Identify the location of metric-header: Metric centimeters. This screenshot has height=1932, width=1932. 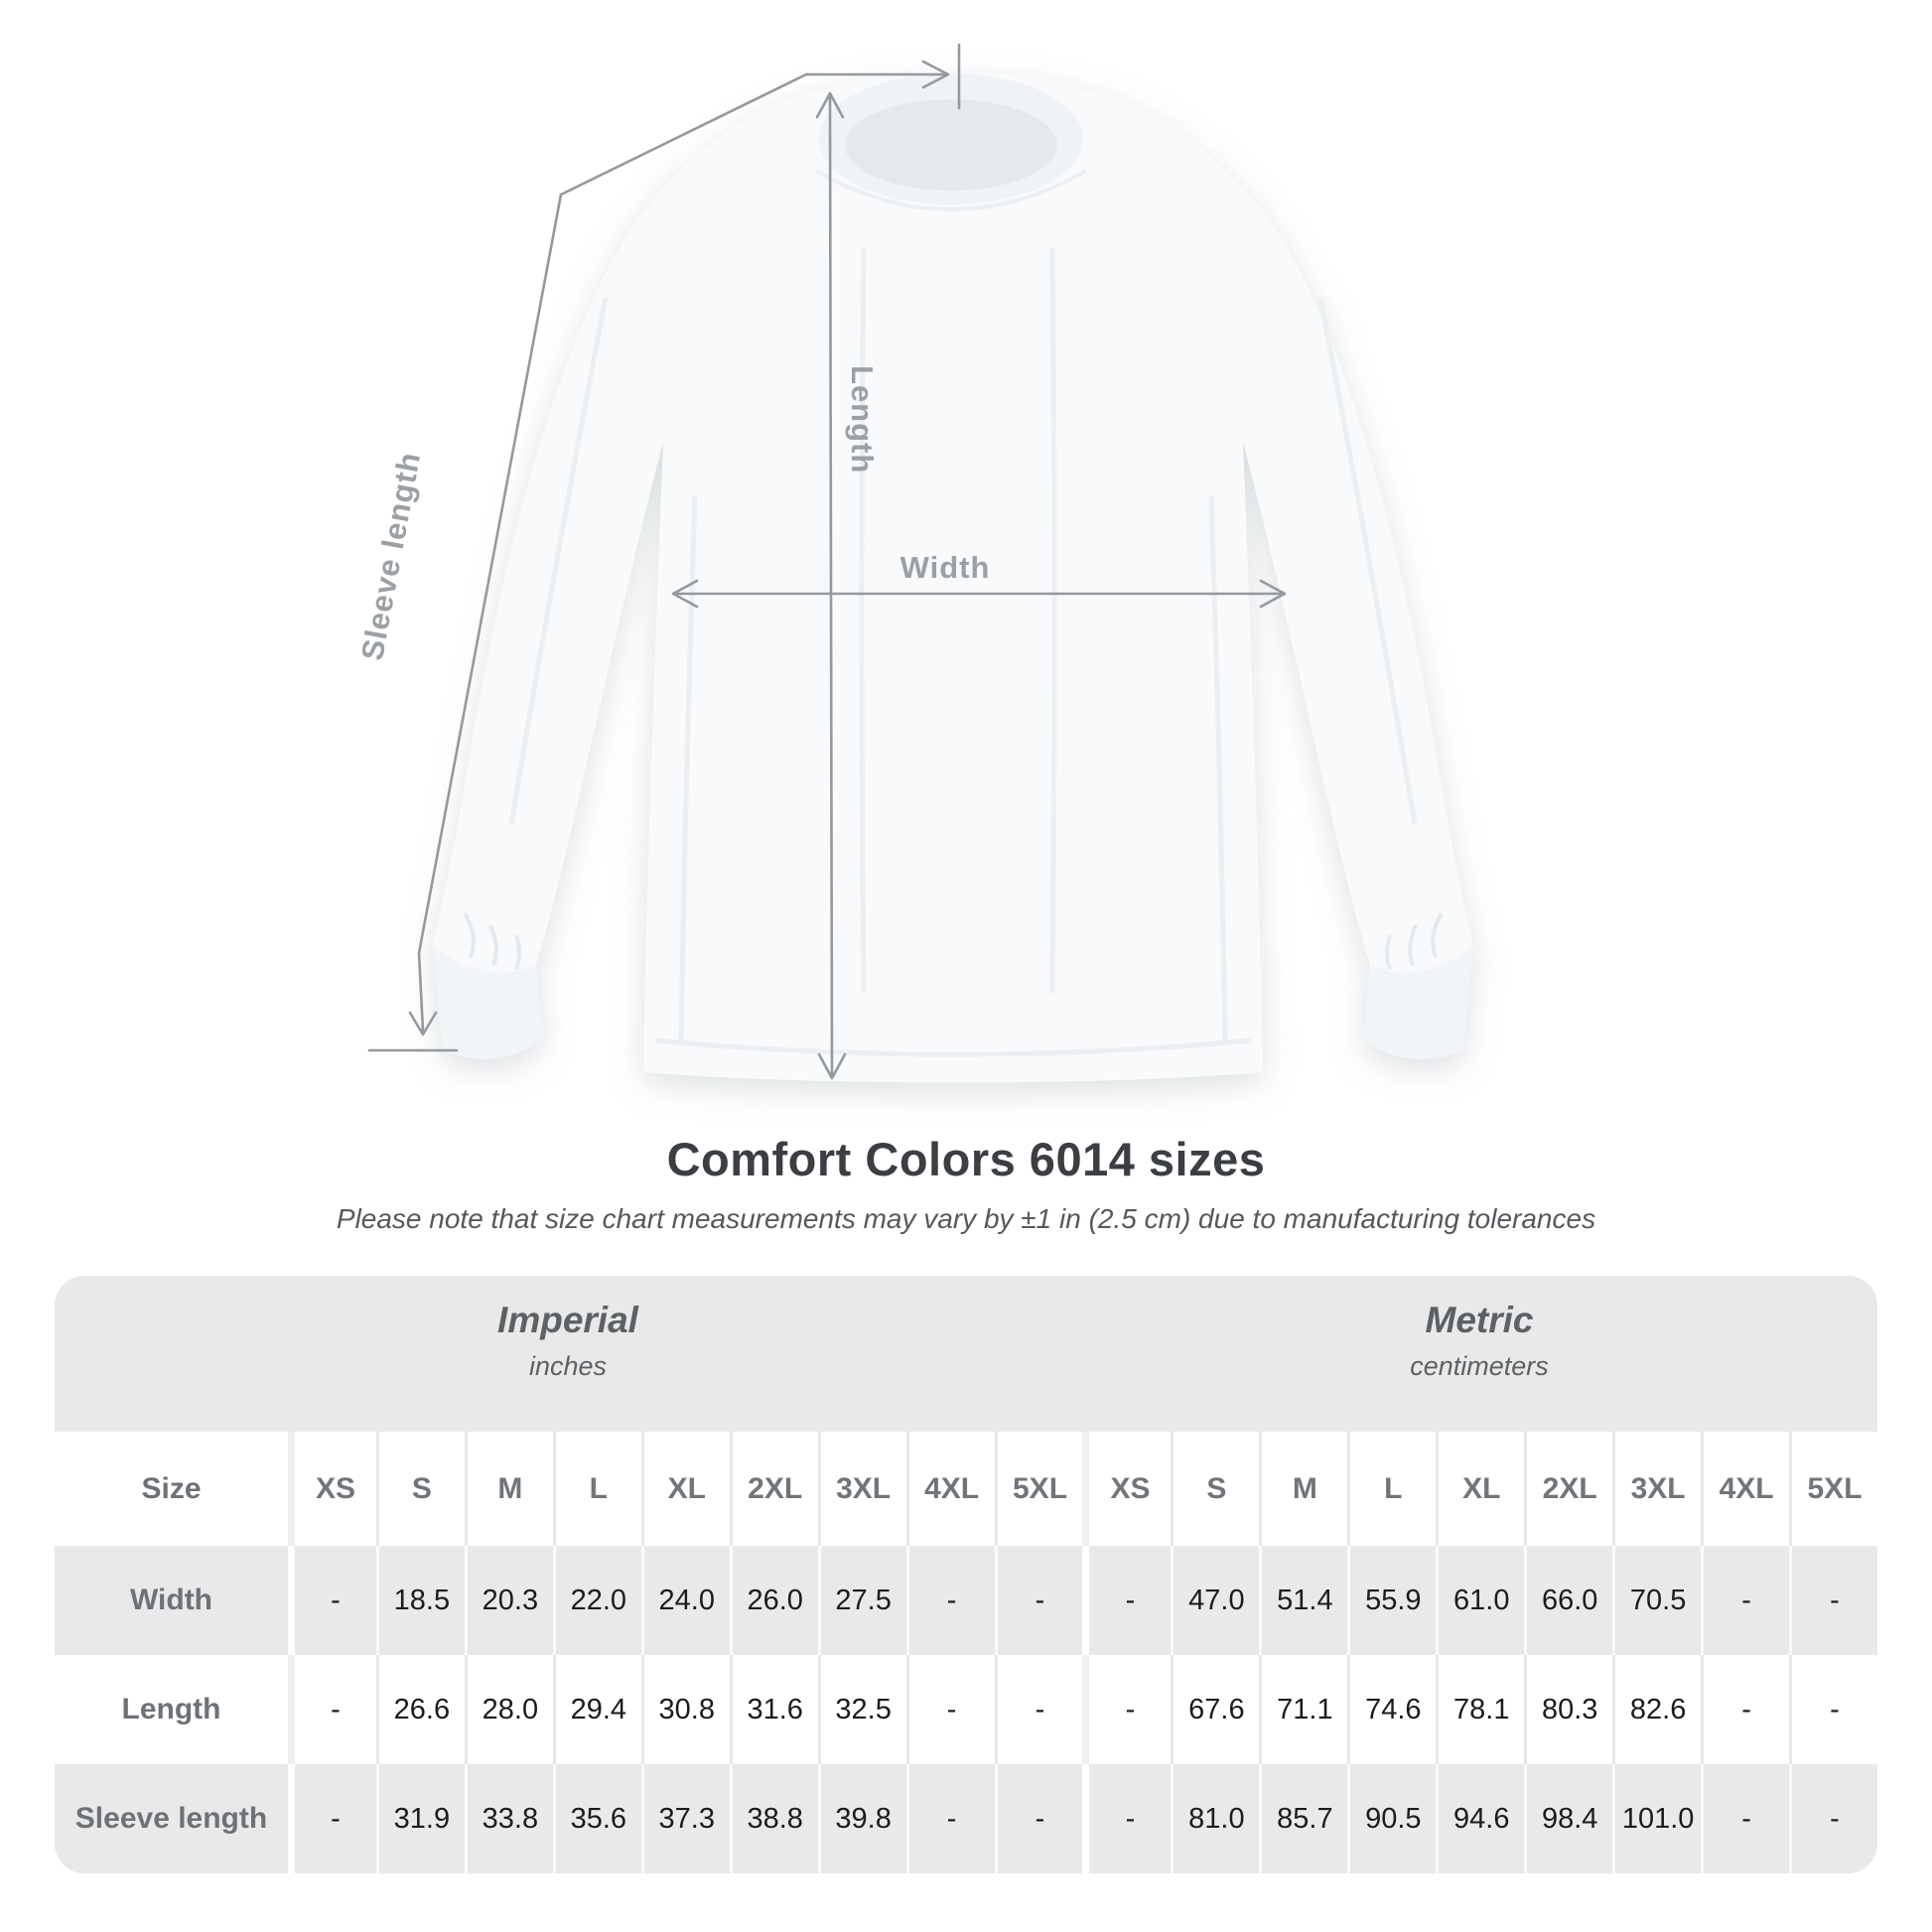
(1480, 1341).